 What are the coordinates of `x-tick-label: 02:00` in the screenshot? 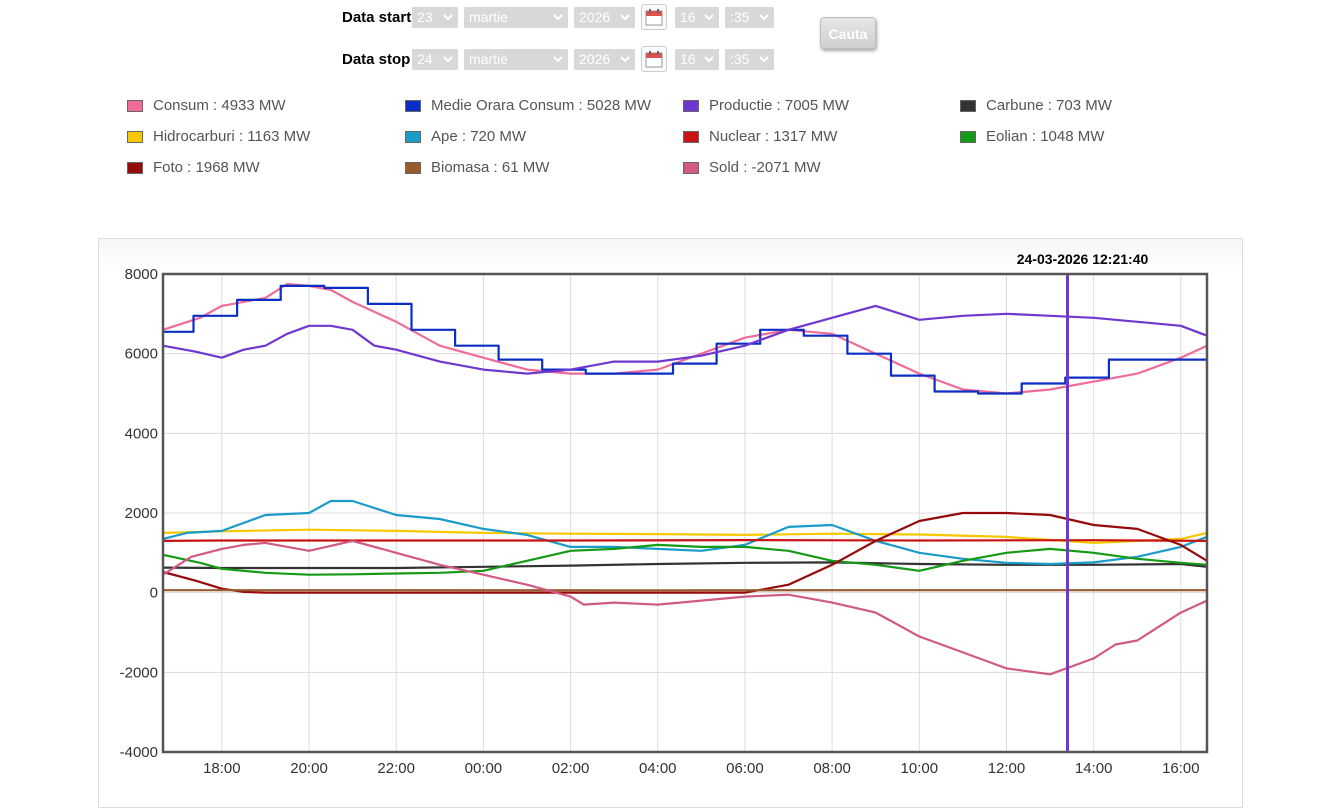 It's located at (571, 768).